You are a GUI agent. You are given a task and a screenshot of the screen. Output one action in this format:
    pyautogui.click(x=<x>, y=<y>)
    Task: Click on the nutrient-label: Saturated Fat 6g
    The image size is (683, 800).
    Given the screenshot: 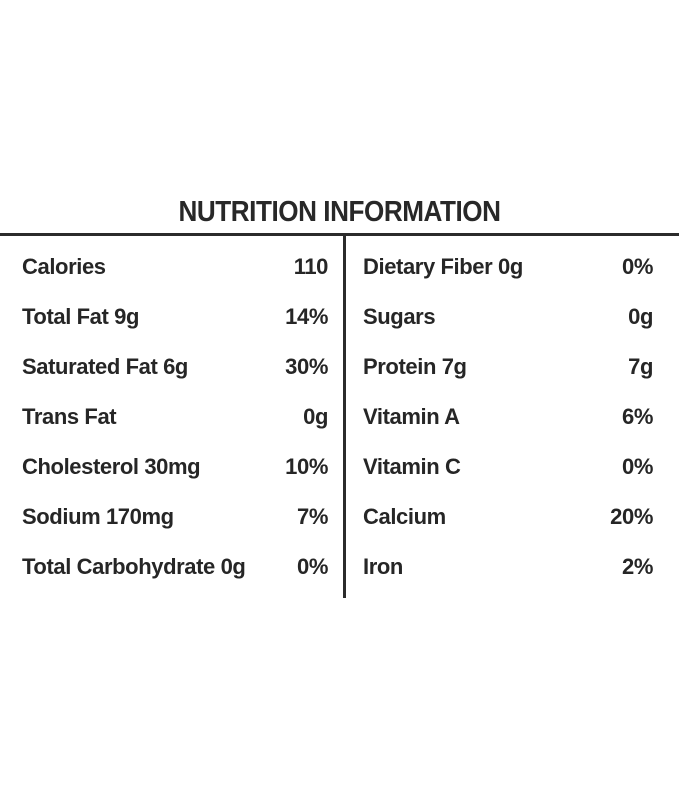 What is the action you would take?
    pyautogui.click(x=105, y=366)
    